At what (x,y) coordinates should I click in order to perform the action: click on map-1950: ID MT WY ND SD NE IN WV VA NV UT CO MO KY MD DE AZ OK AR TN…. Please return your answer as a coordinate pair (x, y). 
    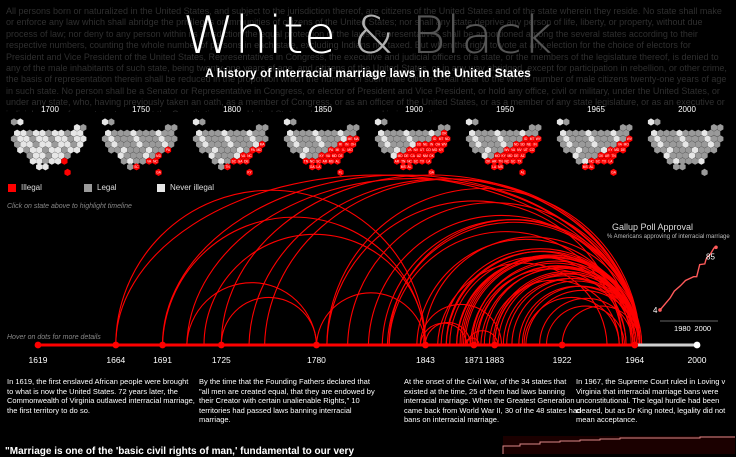
    Looking at the image, I should click on (507, 147).